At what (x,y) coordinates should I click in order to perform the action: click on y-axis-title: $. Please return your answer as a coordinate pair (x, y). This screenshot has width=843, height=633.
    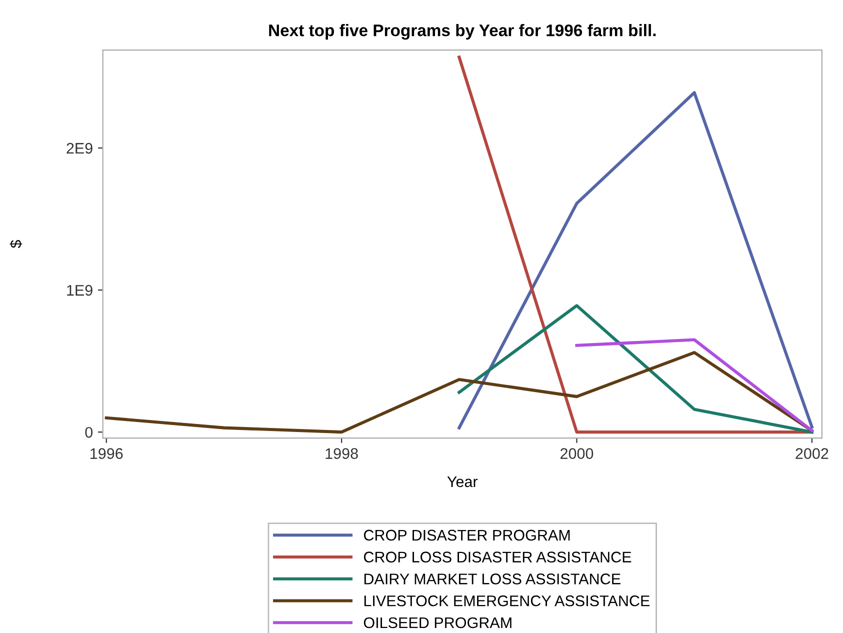
    Looking at the image, I should click on (16, 244).